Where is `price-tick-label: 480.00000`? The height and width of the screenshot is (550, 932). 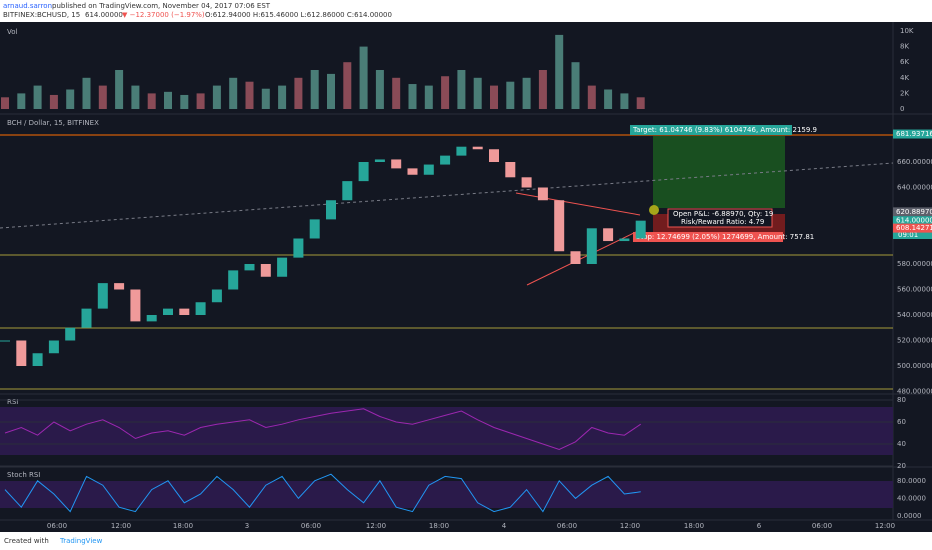 price-tick-label: 480.00000 is located at coordinates (914, 392).